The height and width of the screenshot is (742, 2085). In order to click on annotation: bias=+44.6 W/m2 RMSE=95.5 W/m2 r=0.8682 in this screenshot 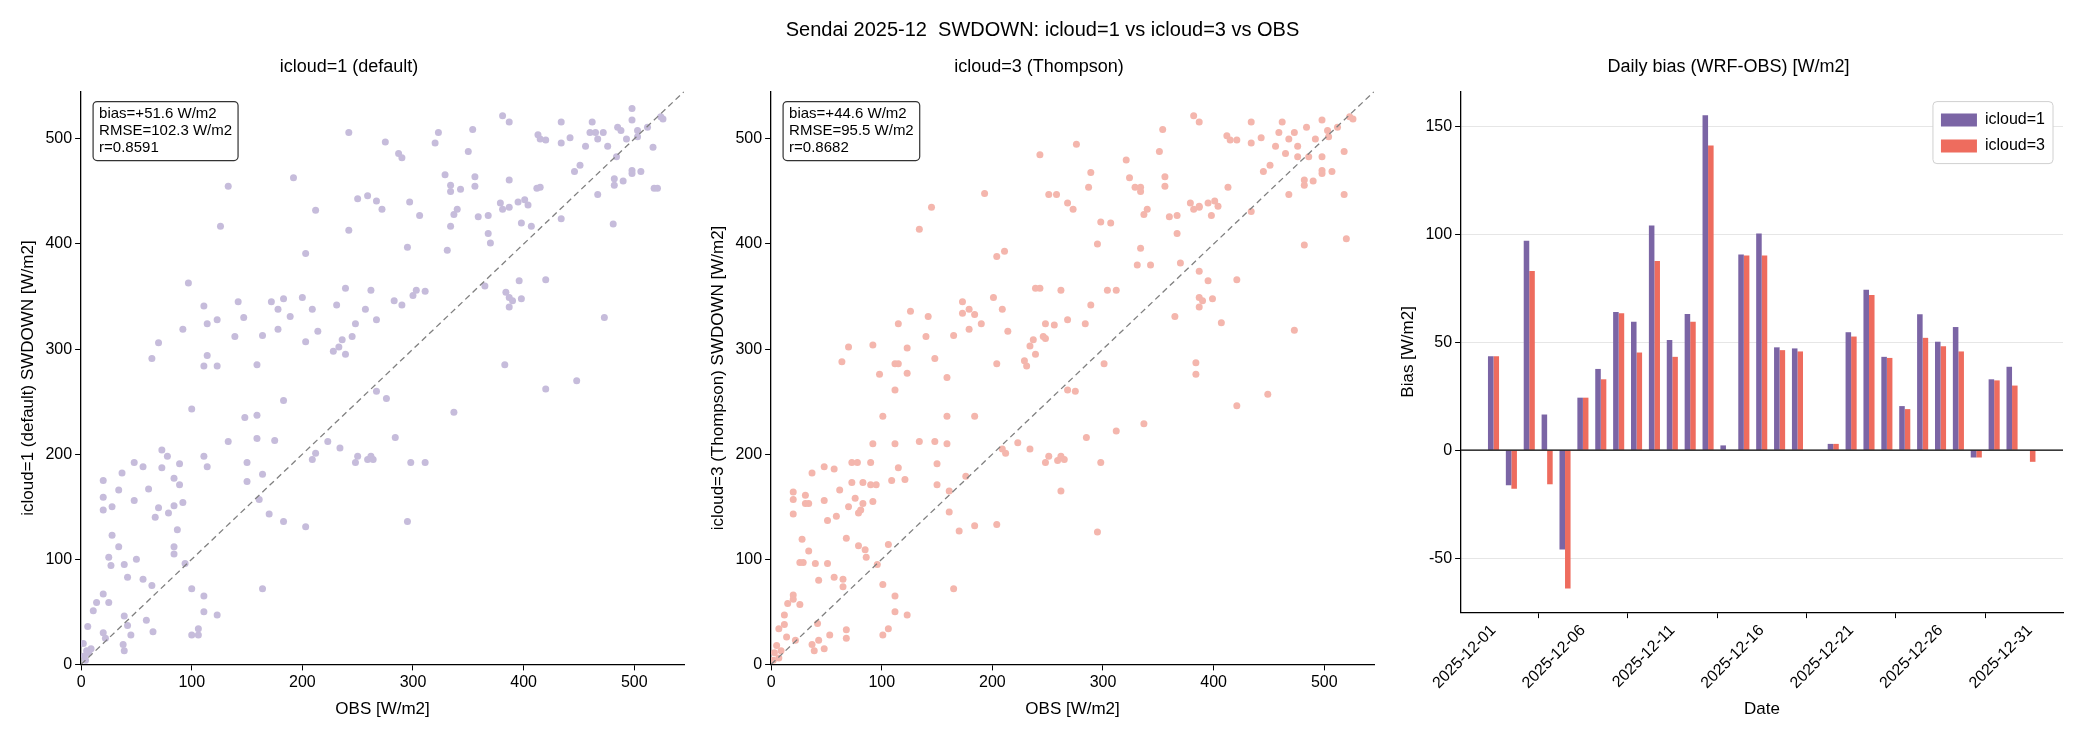, I will do `click(851, 130)`.